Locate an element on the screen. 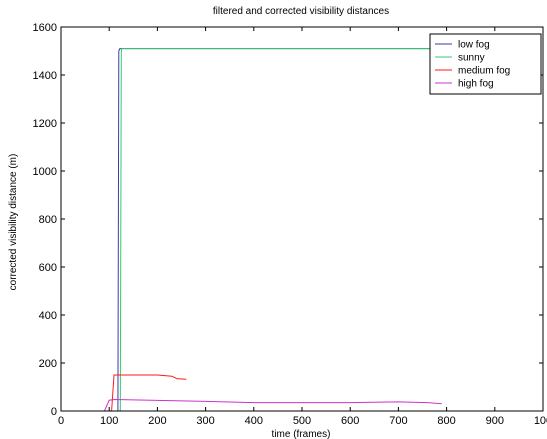 This screenshot has height=439, width=547. x-tick-label: 300 is located at coordinates (205, 421).